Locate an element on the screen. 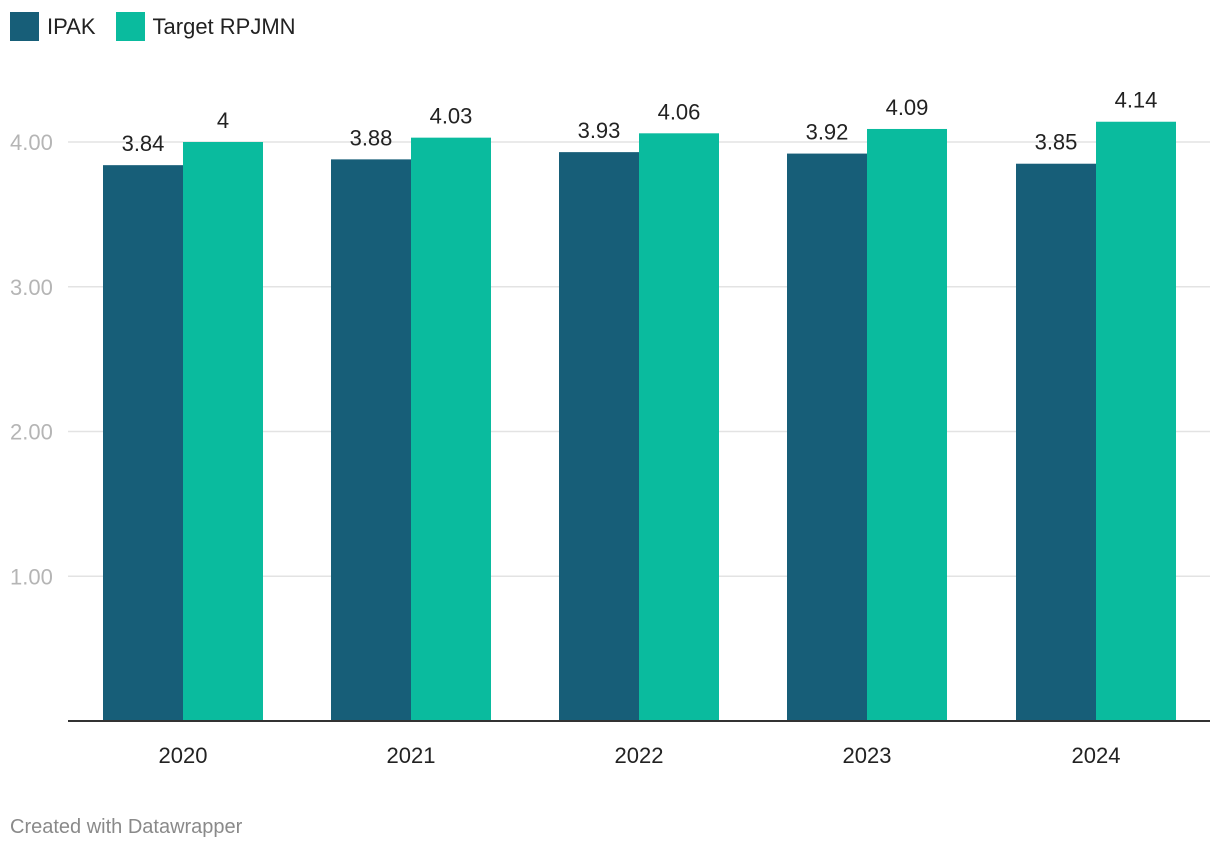 Image resolution: width=1220 pixels, height=854 pixels. x-tick-label: 2021 is located at coordinates (411, 755).